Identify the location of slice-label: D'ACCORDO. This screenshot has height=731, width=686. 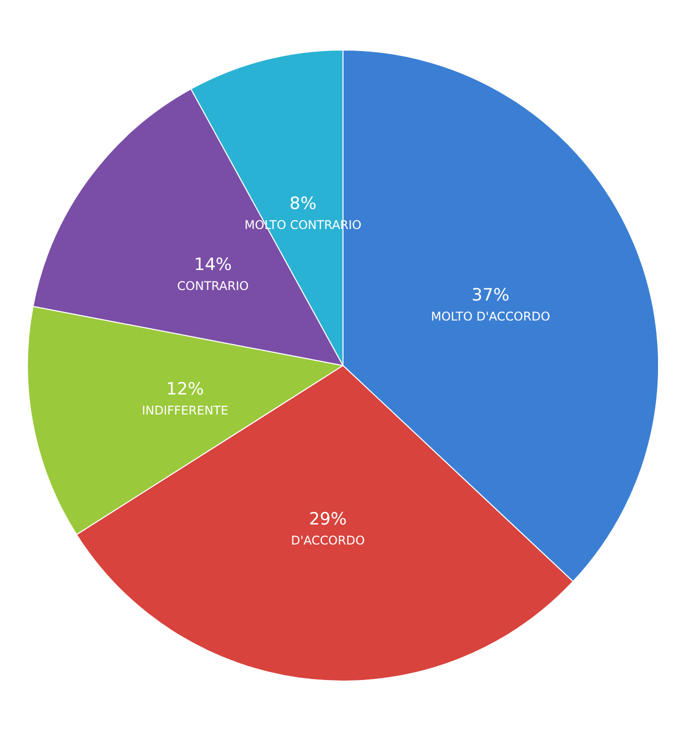
(327, 541).